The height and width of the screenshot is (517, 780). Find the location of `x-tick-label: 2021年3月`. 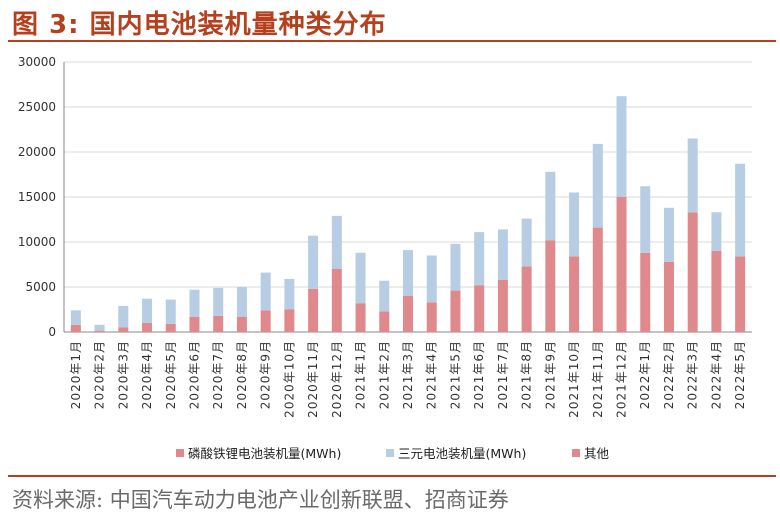

x-tick-label: 2021年3月 is located at coordinates (408, 374).